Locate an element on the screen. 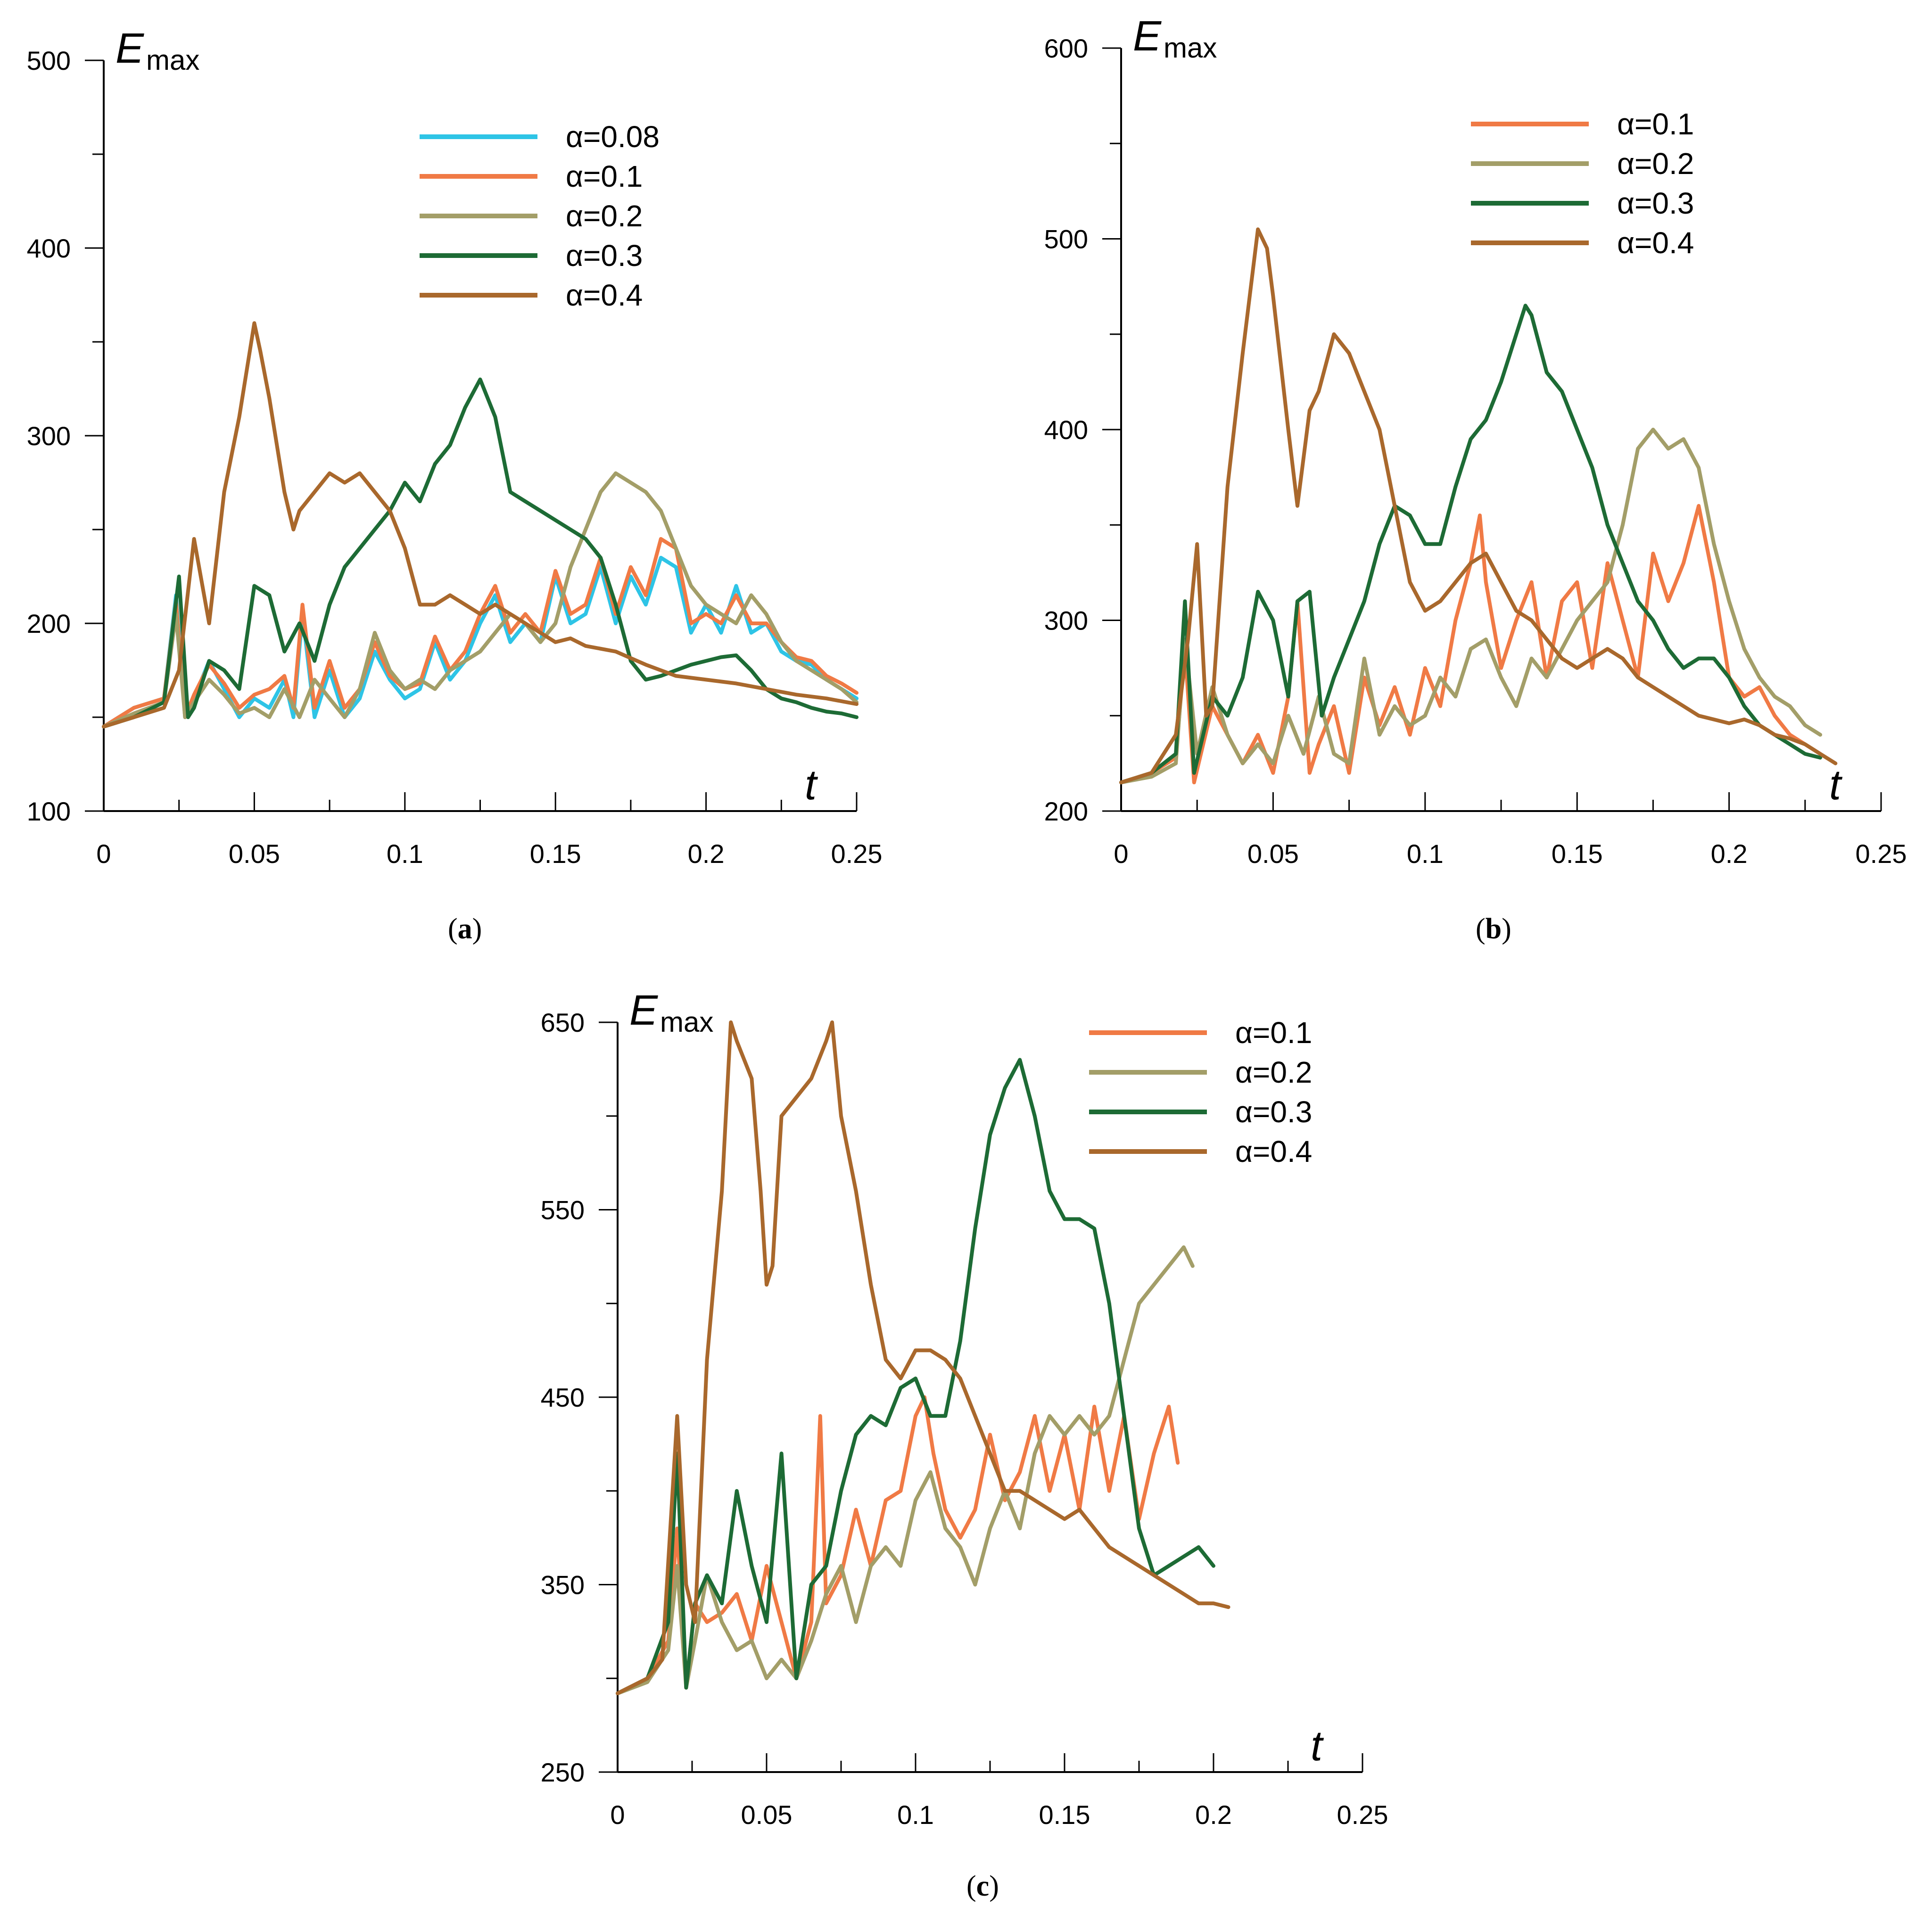 Image resolution: width=1932 pixels, height=1914 pixels. panel-label: (c) is located at coordinates (982, 1886).